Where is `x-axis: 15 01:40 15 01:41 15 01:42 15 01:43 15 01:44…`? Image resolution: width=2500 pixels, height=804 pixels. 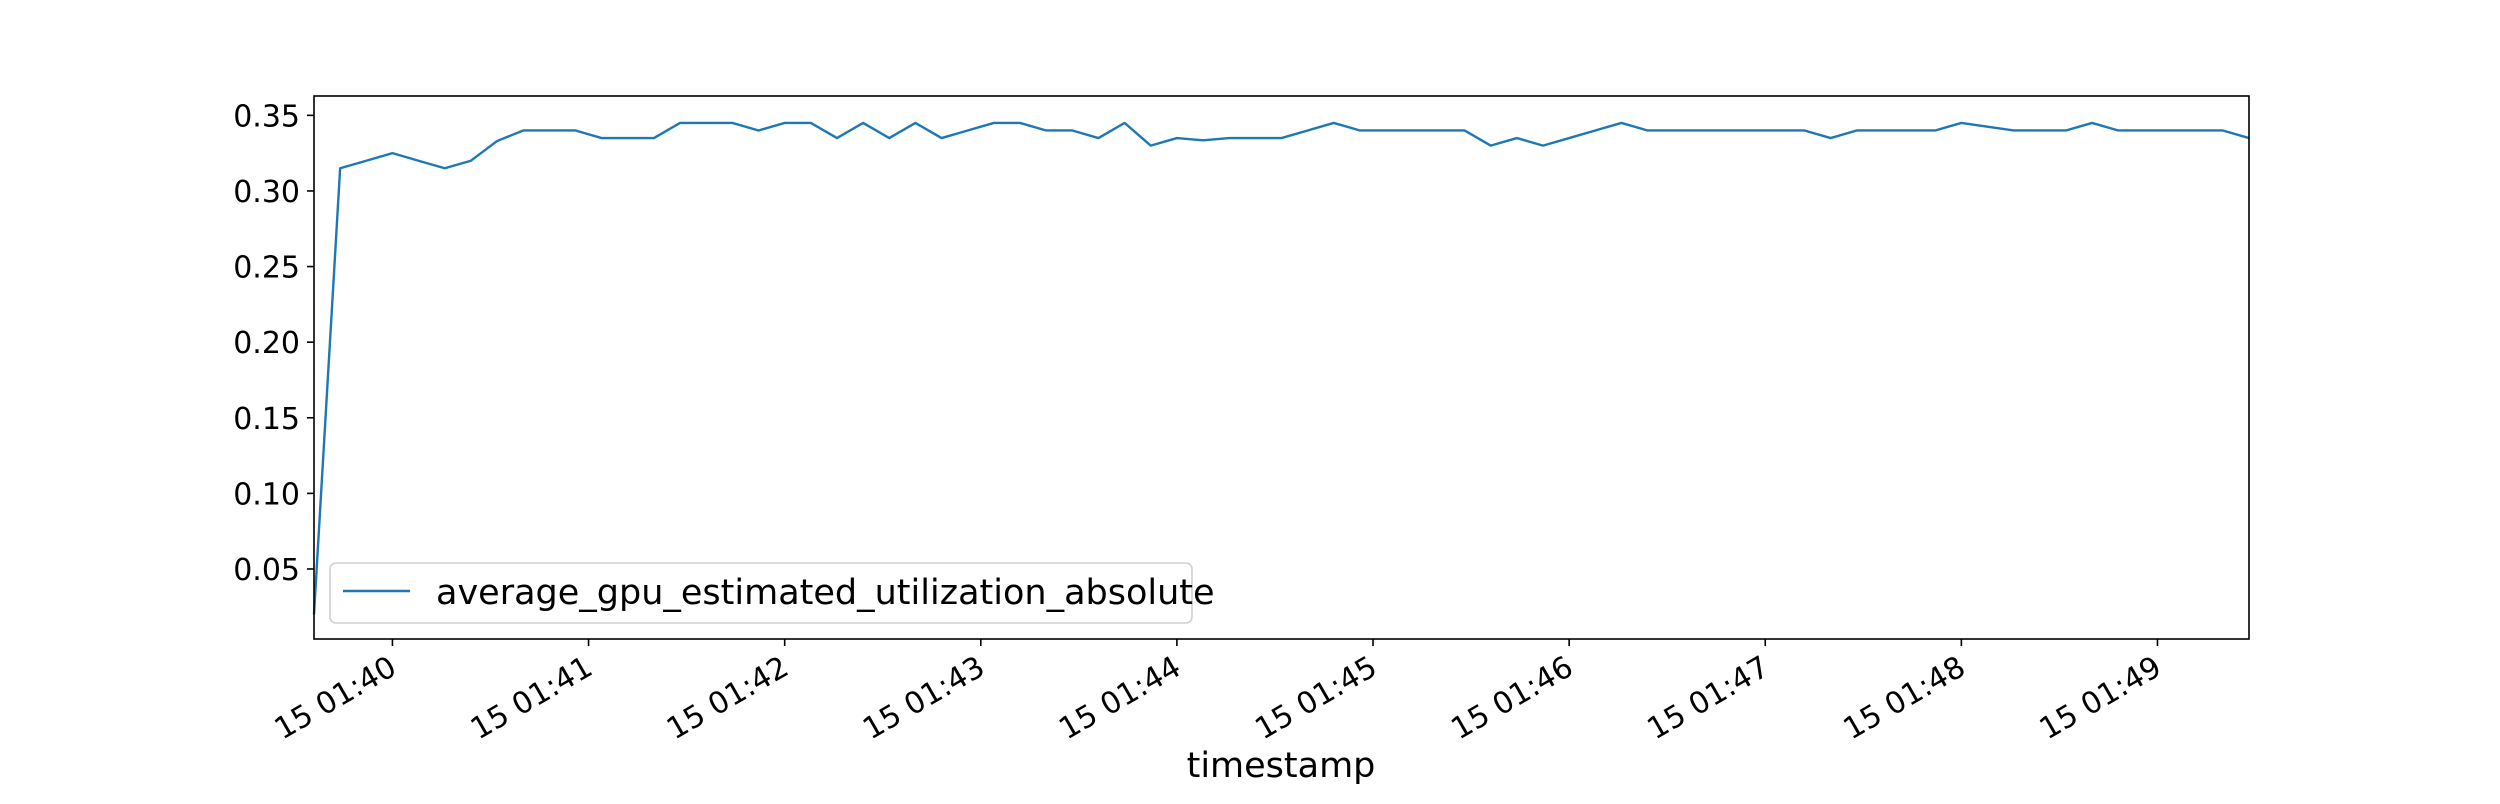 x-axis: 15 01:40 15 01:41 15 01:42 15 01:43 15 01:44… is located at coordinates (1218, 693).